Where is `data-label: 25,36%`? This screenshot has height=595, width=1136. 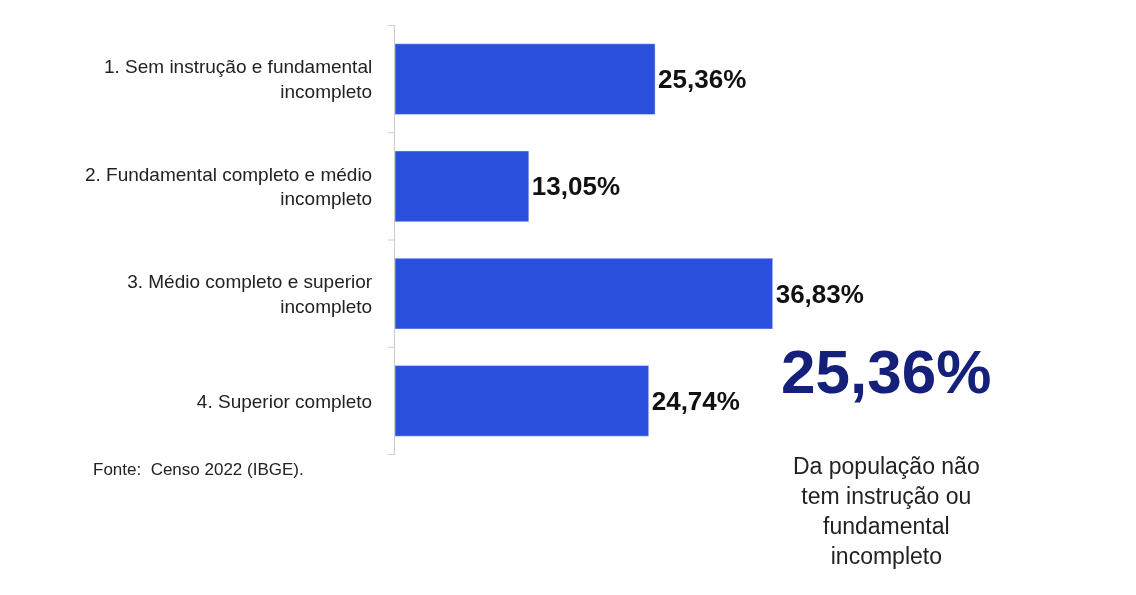 data-label: 25,36% is located at coordinates (702, 79).